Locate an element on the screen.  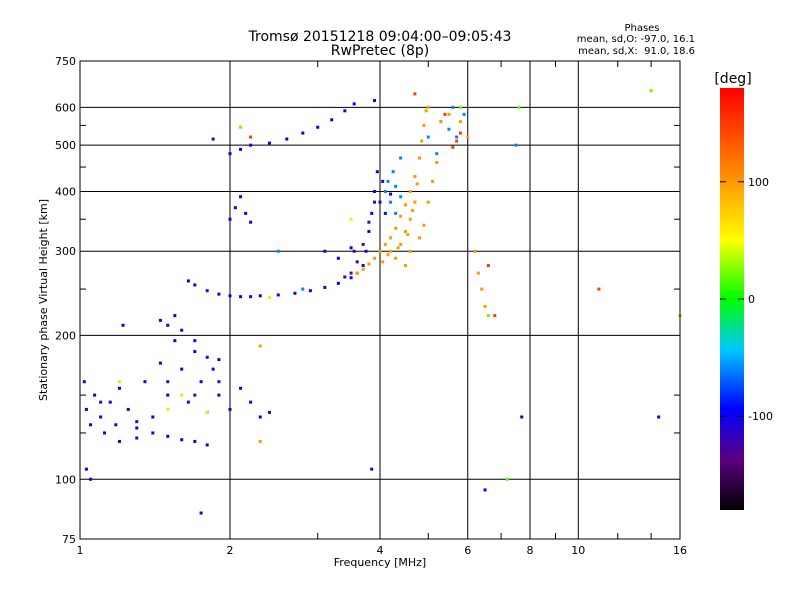
stats-heading: Phases is located at coordinates (641, 28).